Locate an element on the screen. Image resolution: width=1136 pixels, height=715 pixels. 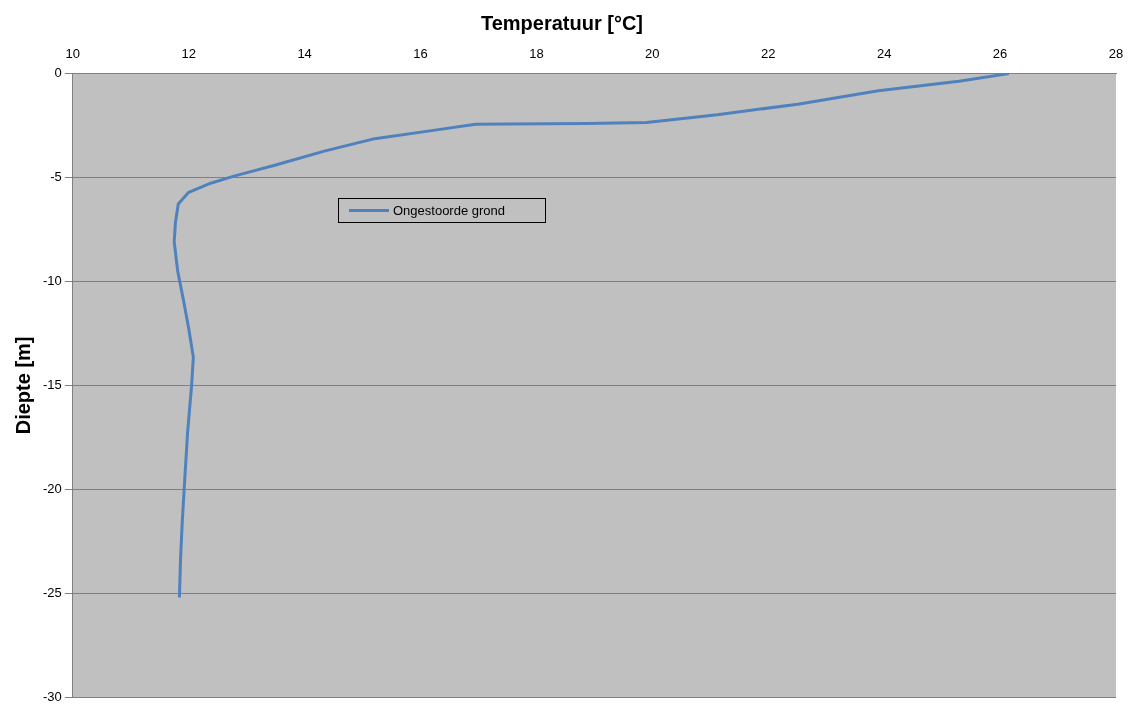
legend-label: Ongestoorde grond is located at coordinates (449, 210).